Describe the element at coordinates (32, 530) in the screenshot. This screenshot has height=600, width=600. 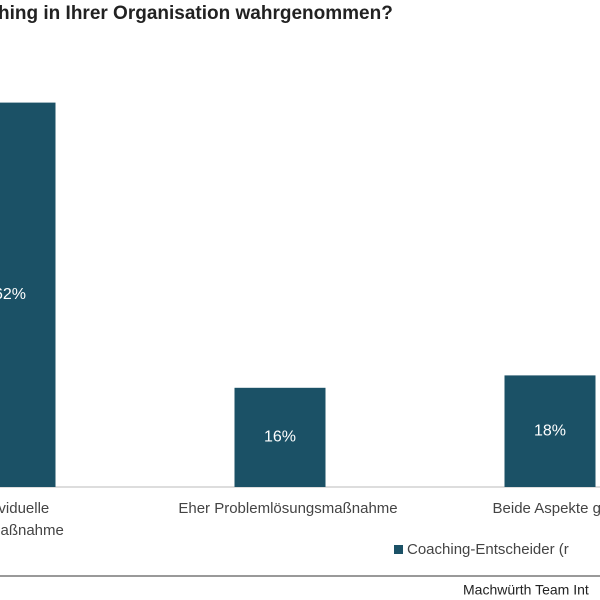
I see `x-tick-label: gsmaßnahme` at that location.